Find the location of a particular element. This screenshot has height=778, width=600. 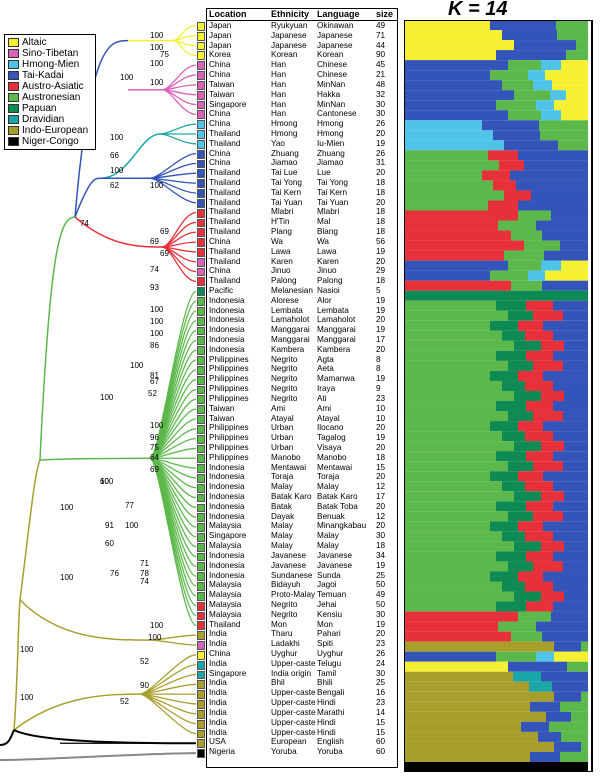

cell-ethnicity: Malay is located at coordinates (282, 536).